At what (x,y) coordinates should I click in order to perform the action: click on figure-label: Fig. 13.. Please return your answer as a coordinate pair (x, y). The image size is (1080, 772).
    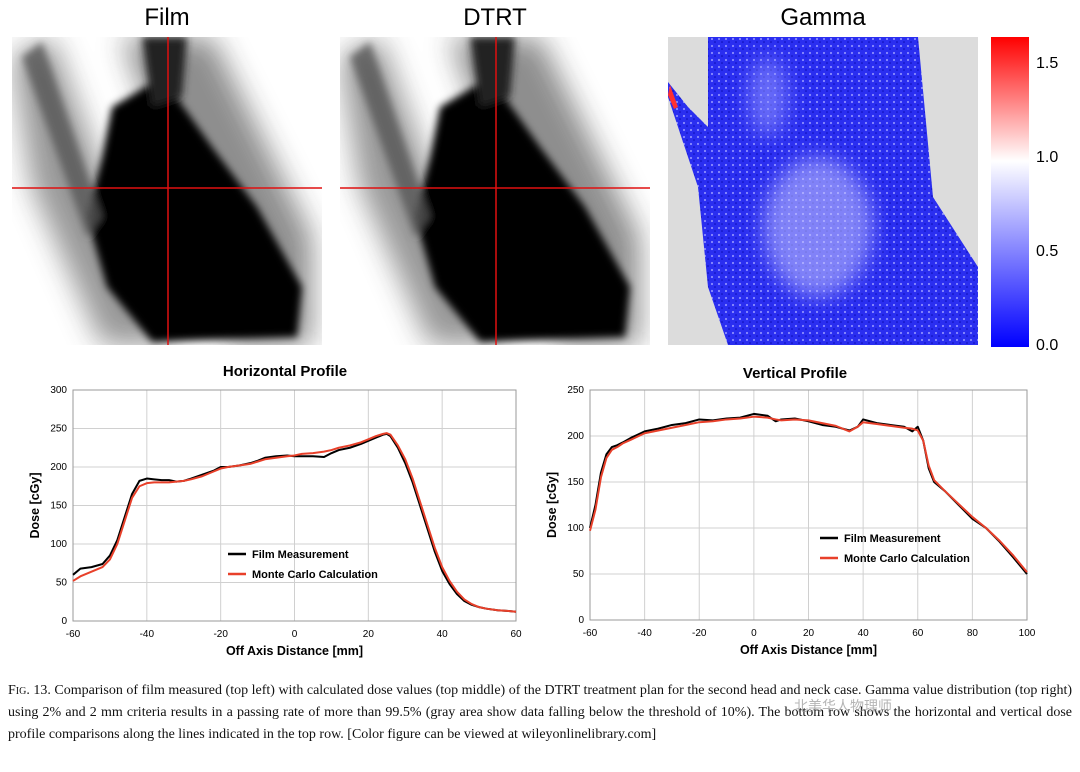
    Looking at the image, I should click on (29, 690).